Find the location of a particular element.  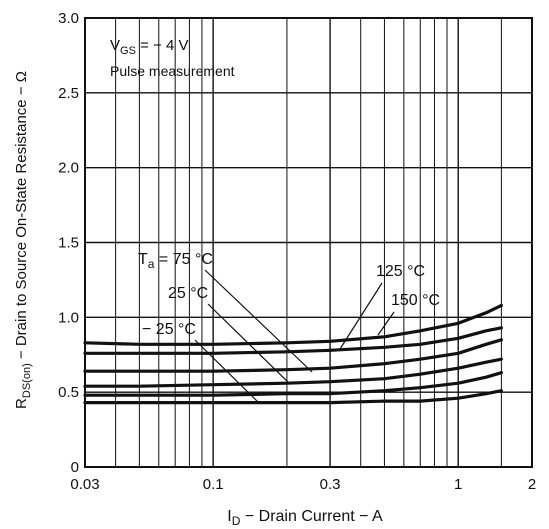

annotation-ta-75: Ta = 75 °C is located at coordinates (175, 261).